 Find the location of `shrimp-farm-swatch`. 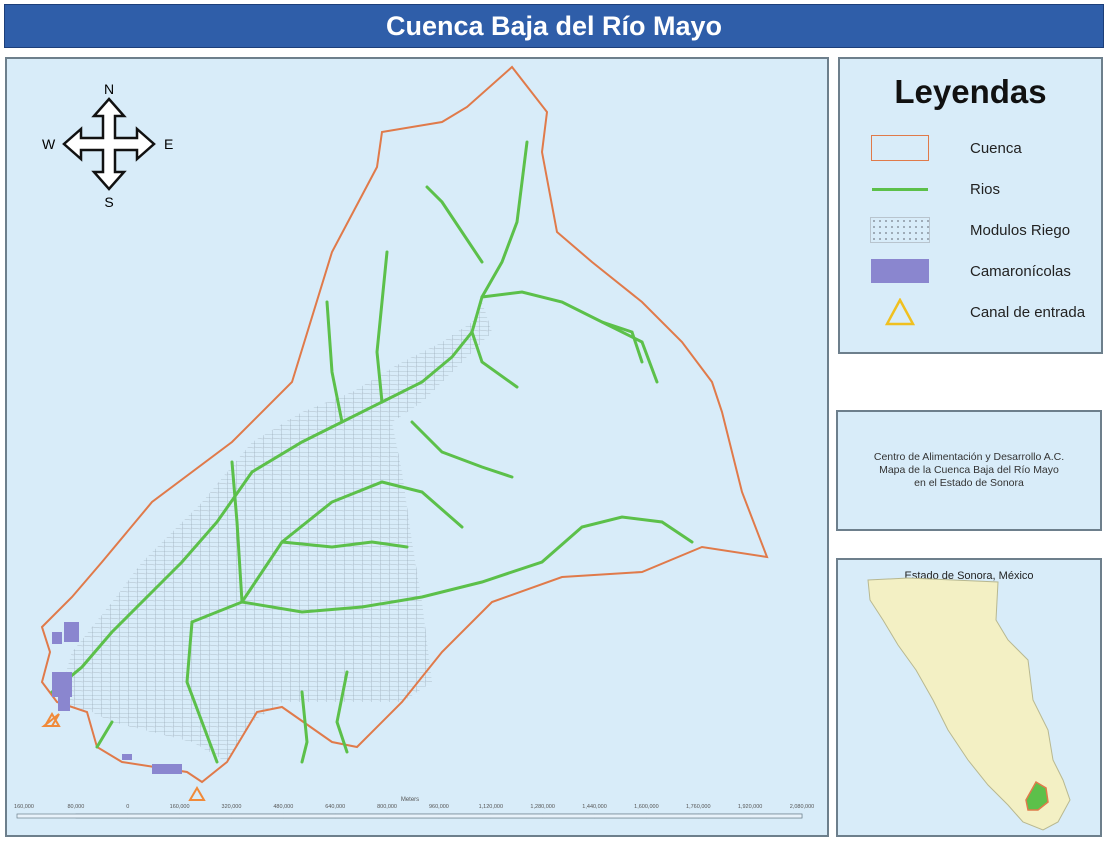

shrimp-farm-swatch is located at coordinates (900, 271).